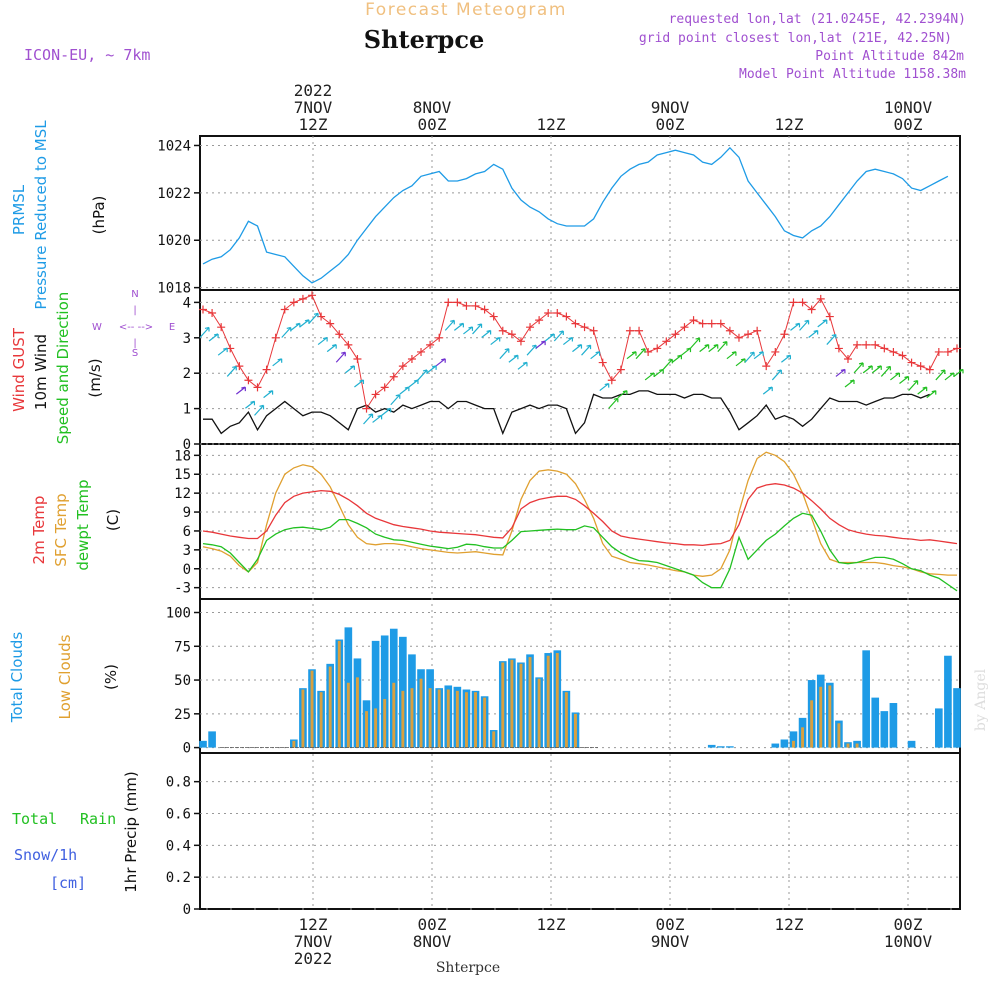 The image size is (1000, 1000). I want to click on snow-unit-label: [cm], so click(68, 883).